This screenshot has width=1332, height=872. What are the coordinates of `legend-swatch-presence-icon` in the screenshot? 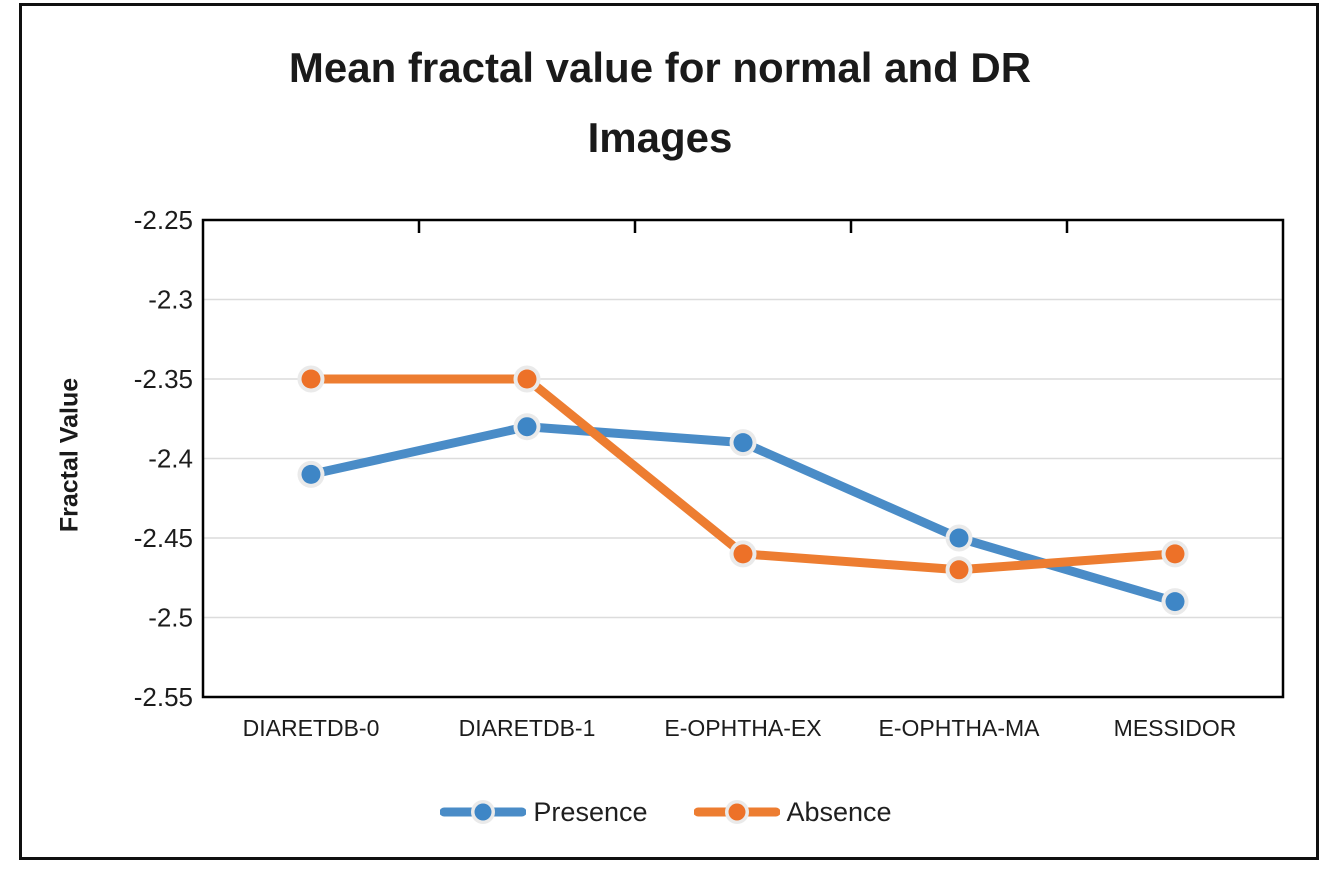 It's located at (483, 812).